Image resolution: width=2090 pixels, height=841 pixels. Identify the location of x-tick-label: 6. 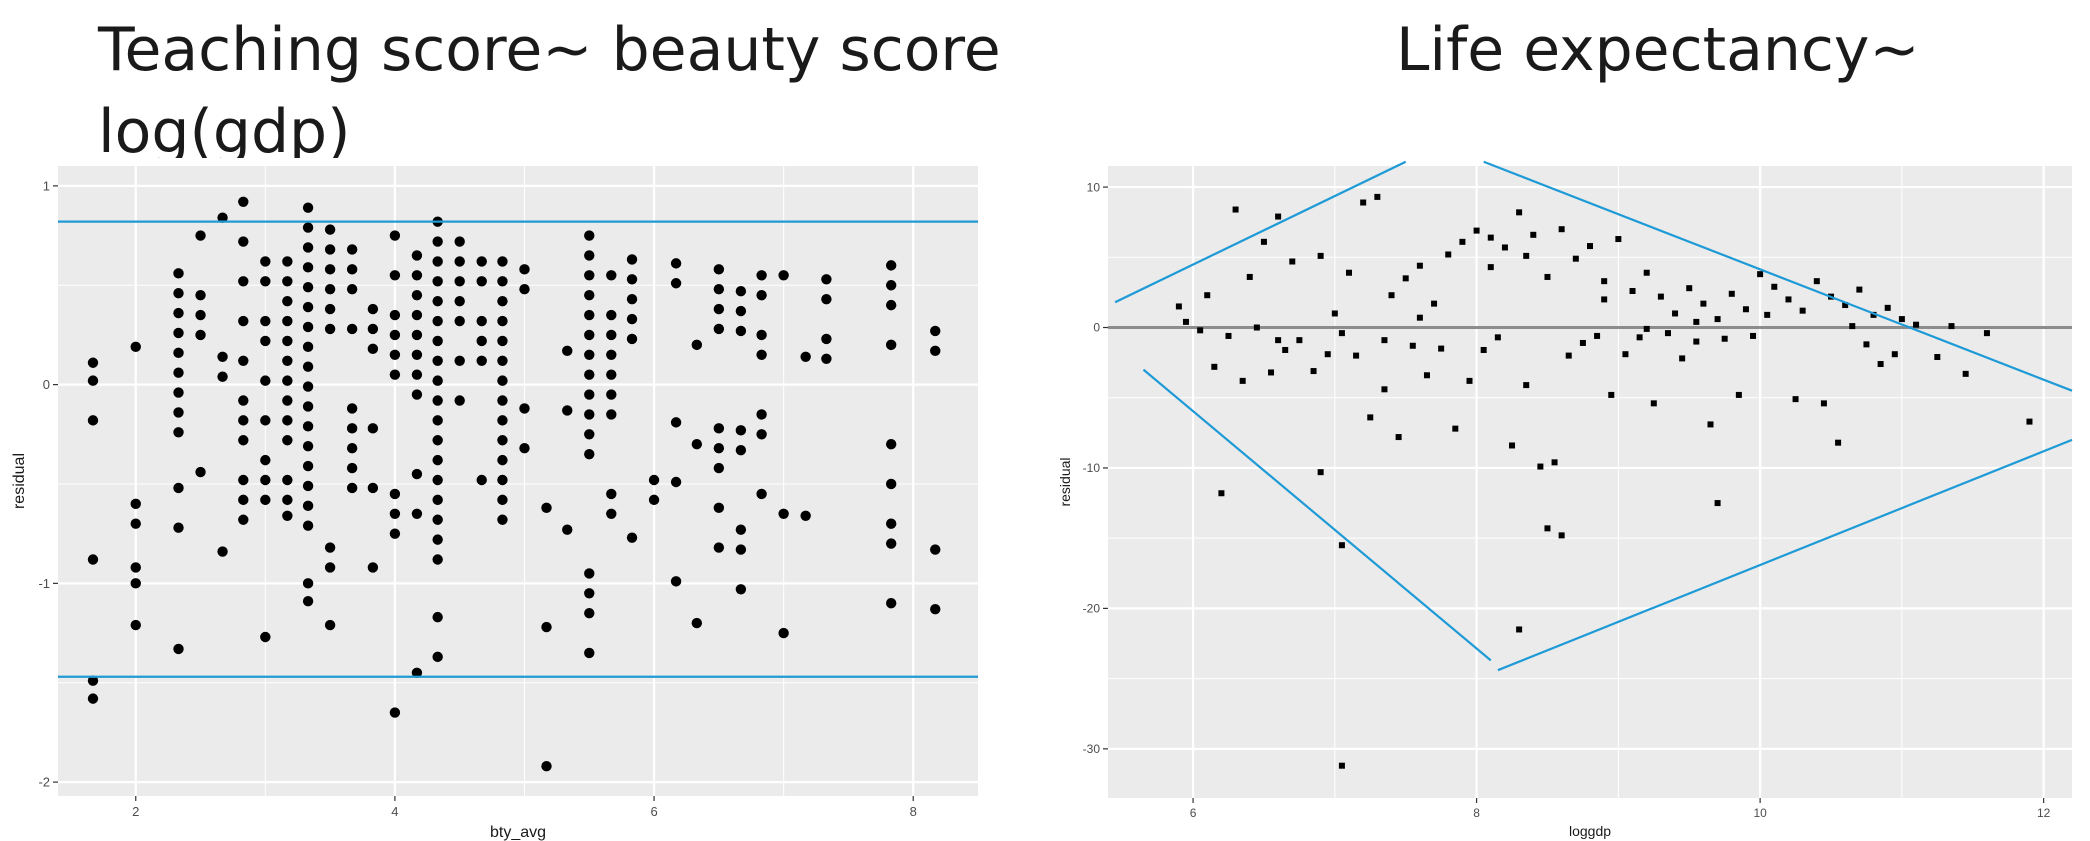
(1193, 813).